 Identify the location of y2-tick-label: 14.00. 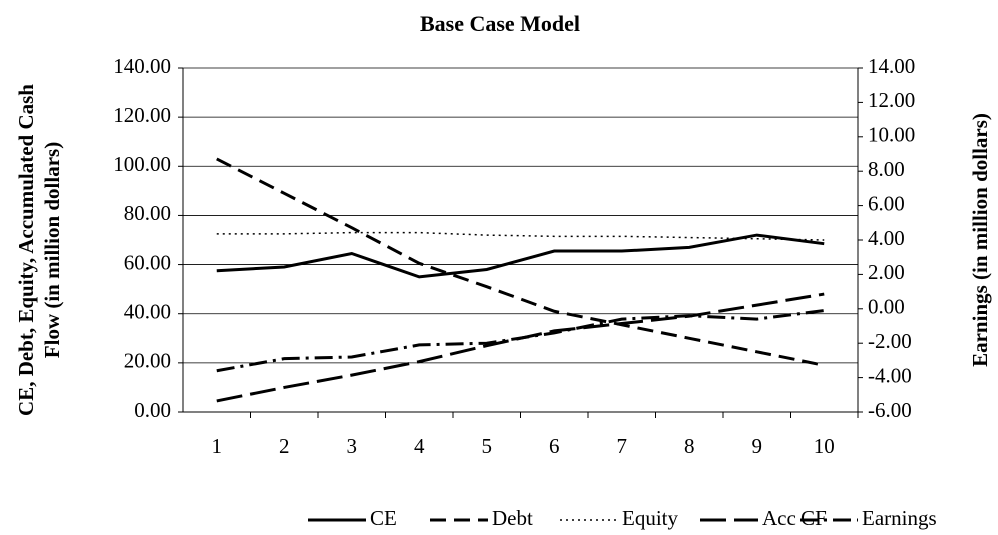
(891, 66).